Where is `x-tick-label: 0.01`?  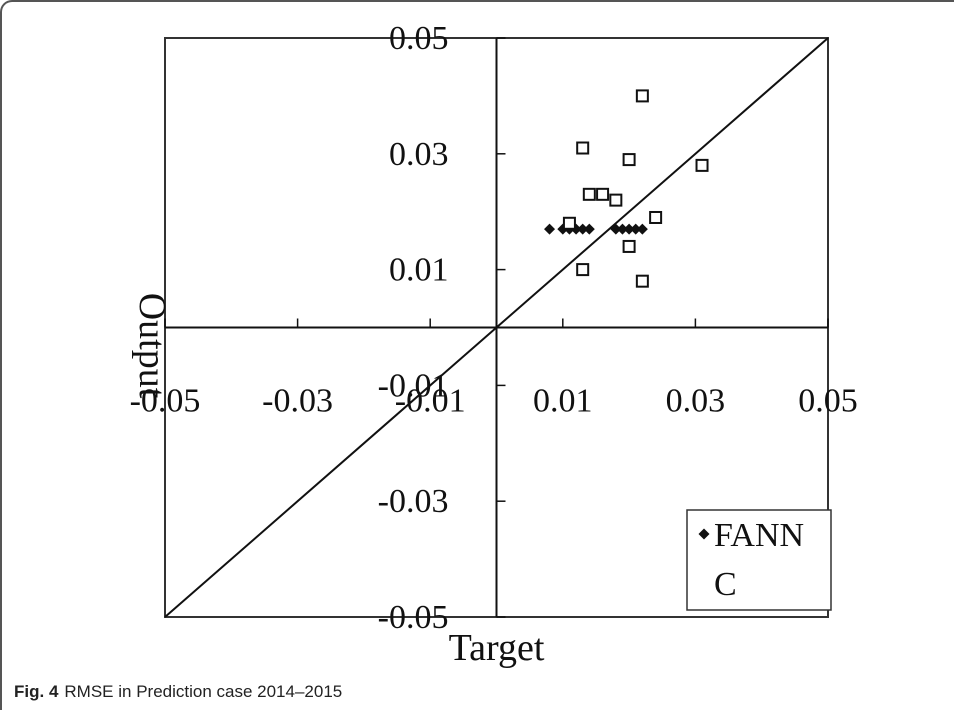
x-tick-label: 0.01 is located at coordinates (563, 401).